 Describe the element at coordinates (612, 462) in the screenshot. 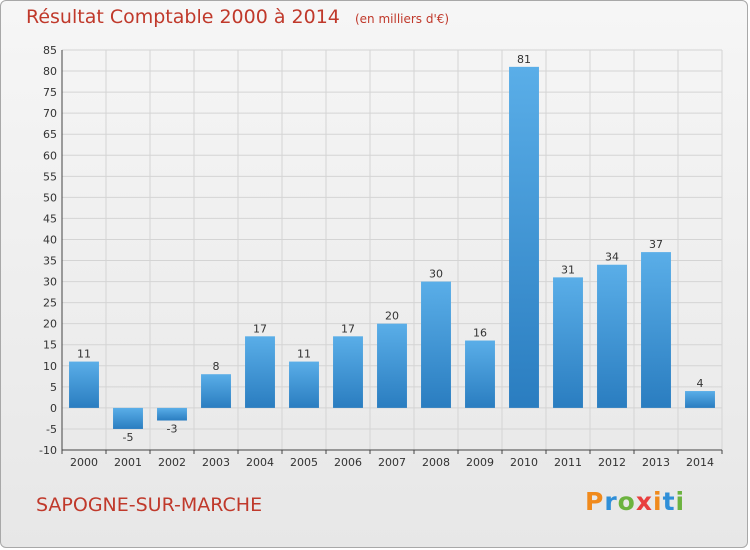

I see `x-tick-label: 2012` at that location.